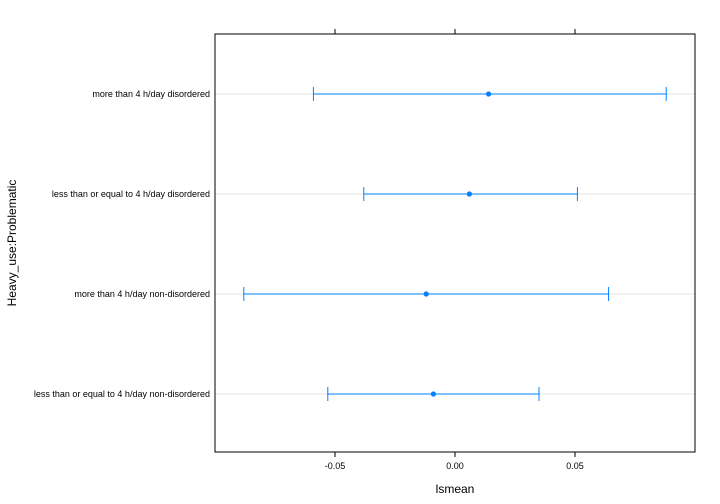  I want to click on category-label: more than 4 h/day non-disordered, so click(142, 294).